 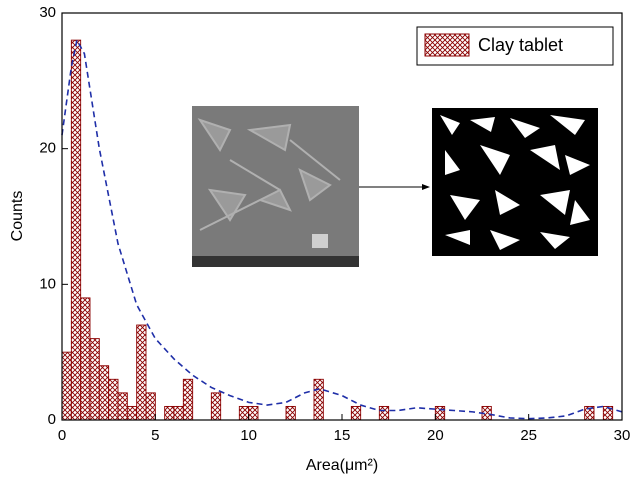 I want to click on binary-inset, so click(x=515, y=182).